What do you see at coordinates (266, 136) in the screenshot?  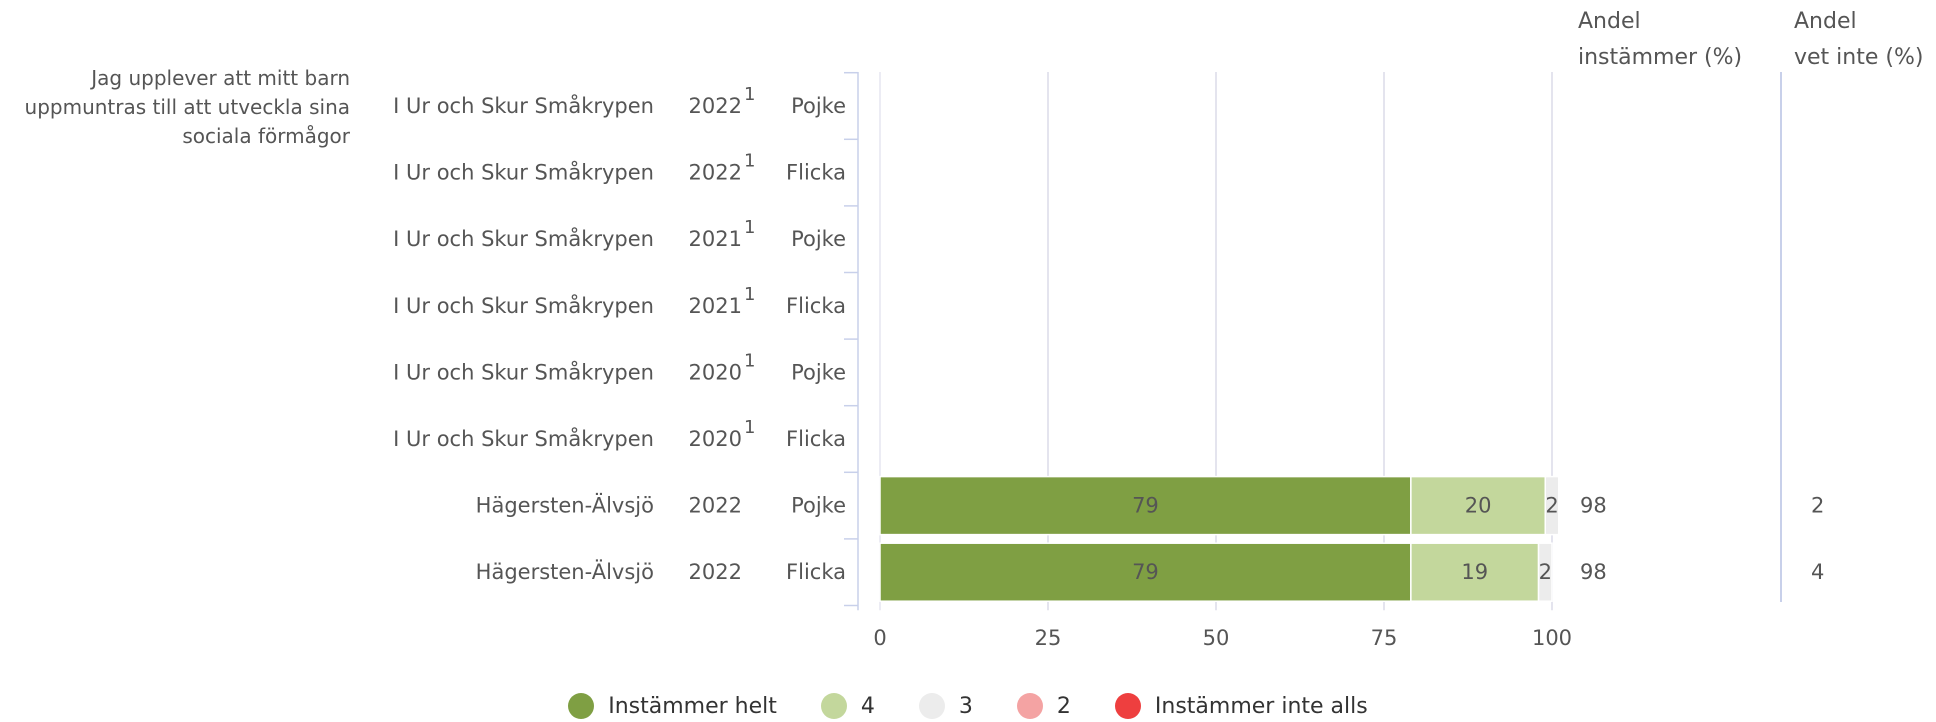 I see `question-line: sociala förmågor` at bounding box center [266, 136].